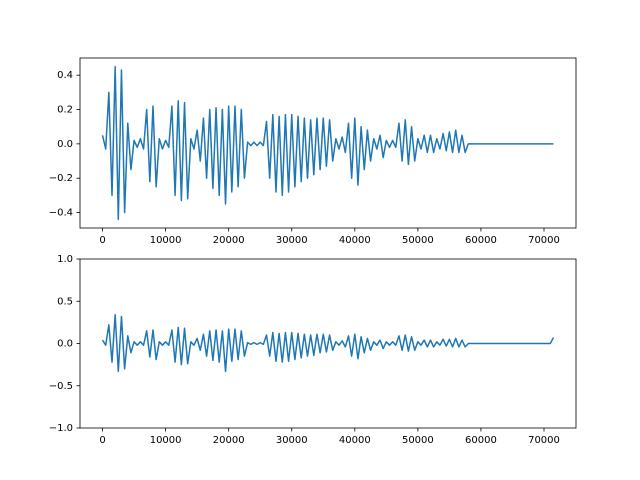  What do you see at coordinates (61, 428) in the screenshot?
I see `y-tick-label: −1.0` at bounding box center [61, 428].